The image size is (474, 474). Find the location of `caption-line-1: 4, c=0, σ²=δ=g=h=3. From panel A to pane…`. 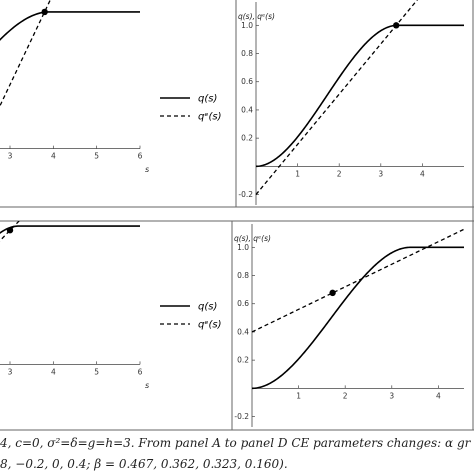

caption-line-1: 4, c=0, σ²=δ=g=h=3. From panel A to pane… is located at coordinates (235, 443).